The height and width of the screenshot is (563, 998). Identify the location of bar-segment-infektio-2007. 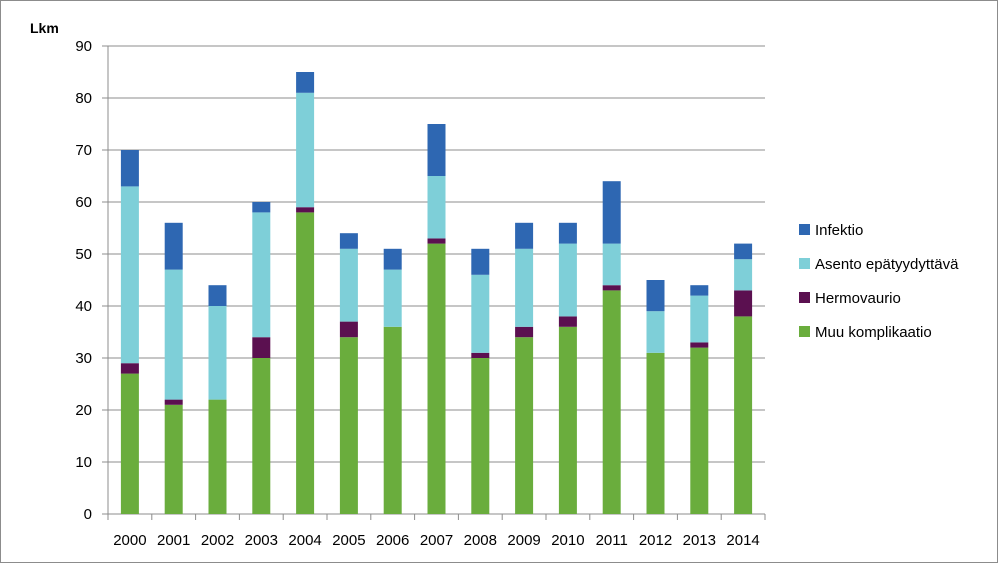
(436, 150).